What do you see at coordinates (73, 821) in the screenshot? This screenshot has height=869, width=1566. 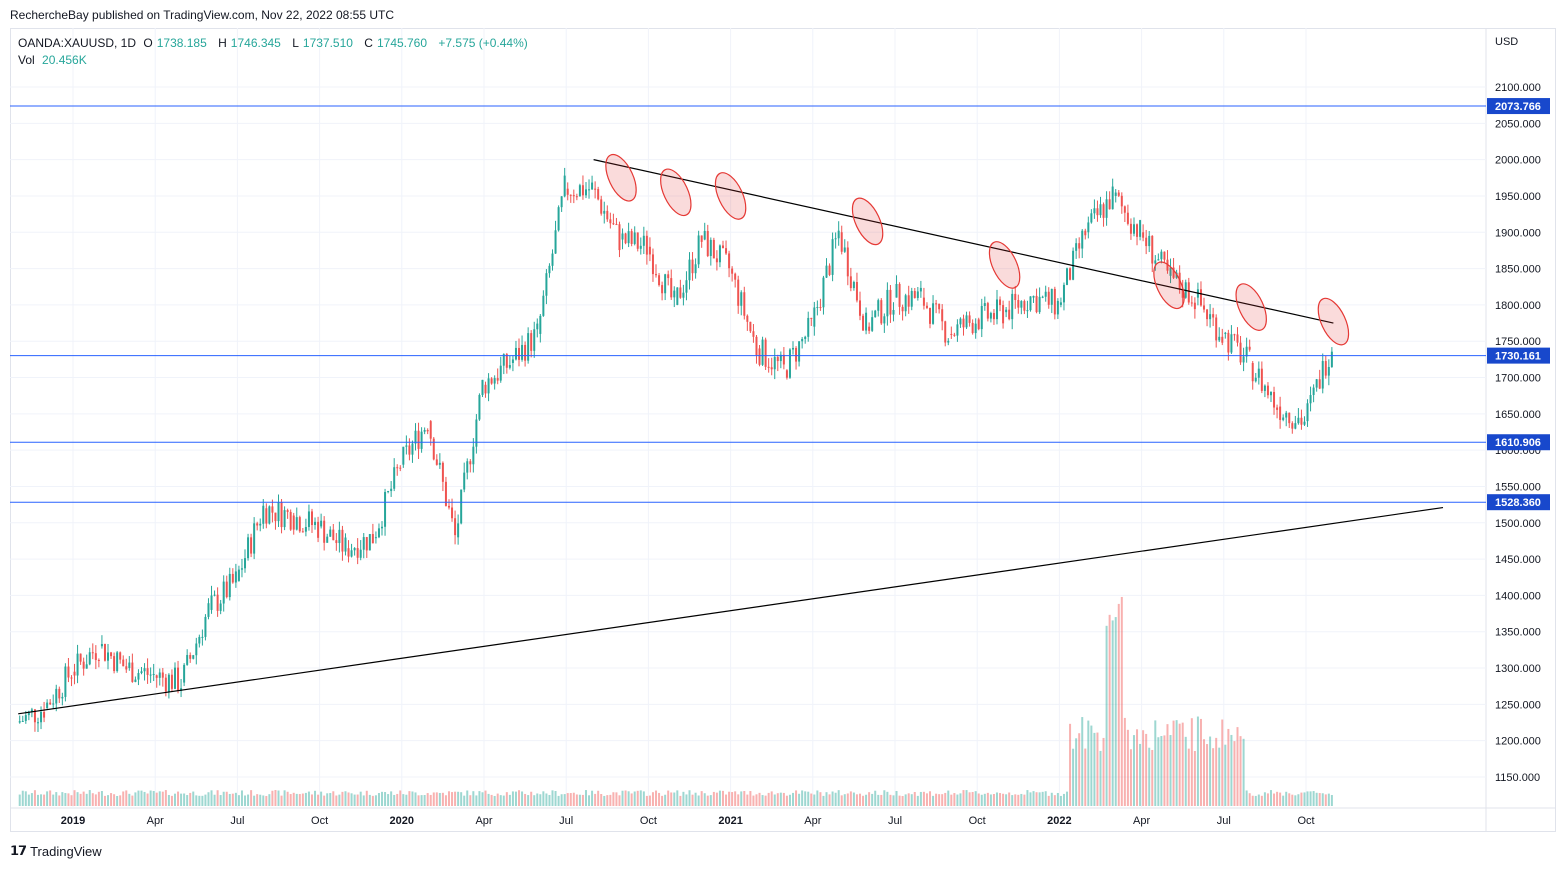 I see `x-tick-label: 2019` at bounding box center [73, 821].